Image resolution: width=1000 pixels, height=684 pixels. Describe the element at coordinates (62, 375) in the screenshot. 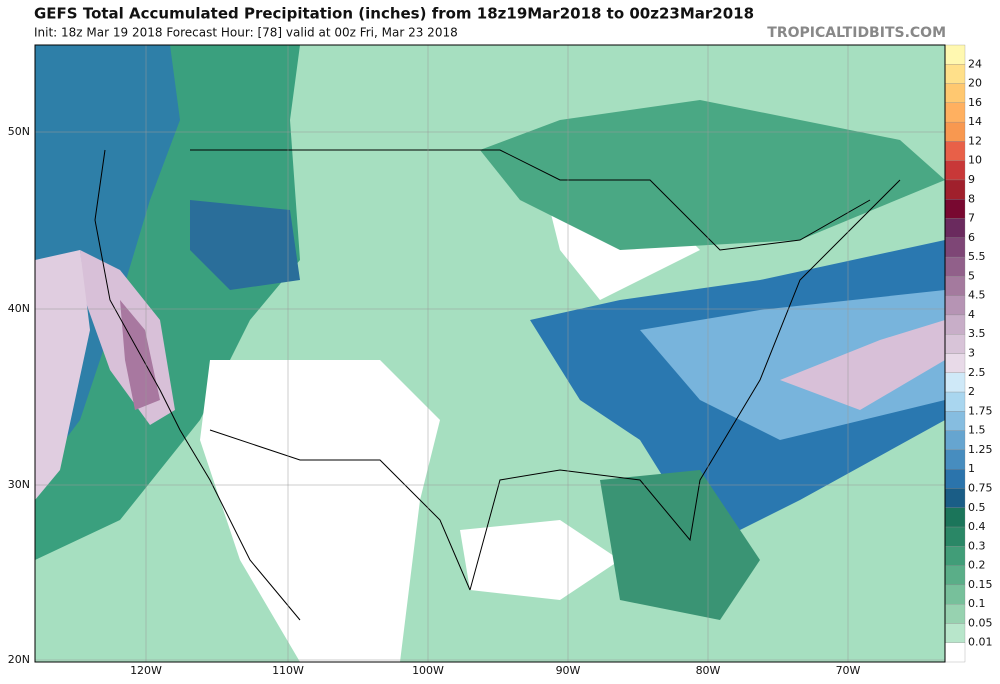

I see `precip-offshore` at that location.